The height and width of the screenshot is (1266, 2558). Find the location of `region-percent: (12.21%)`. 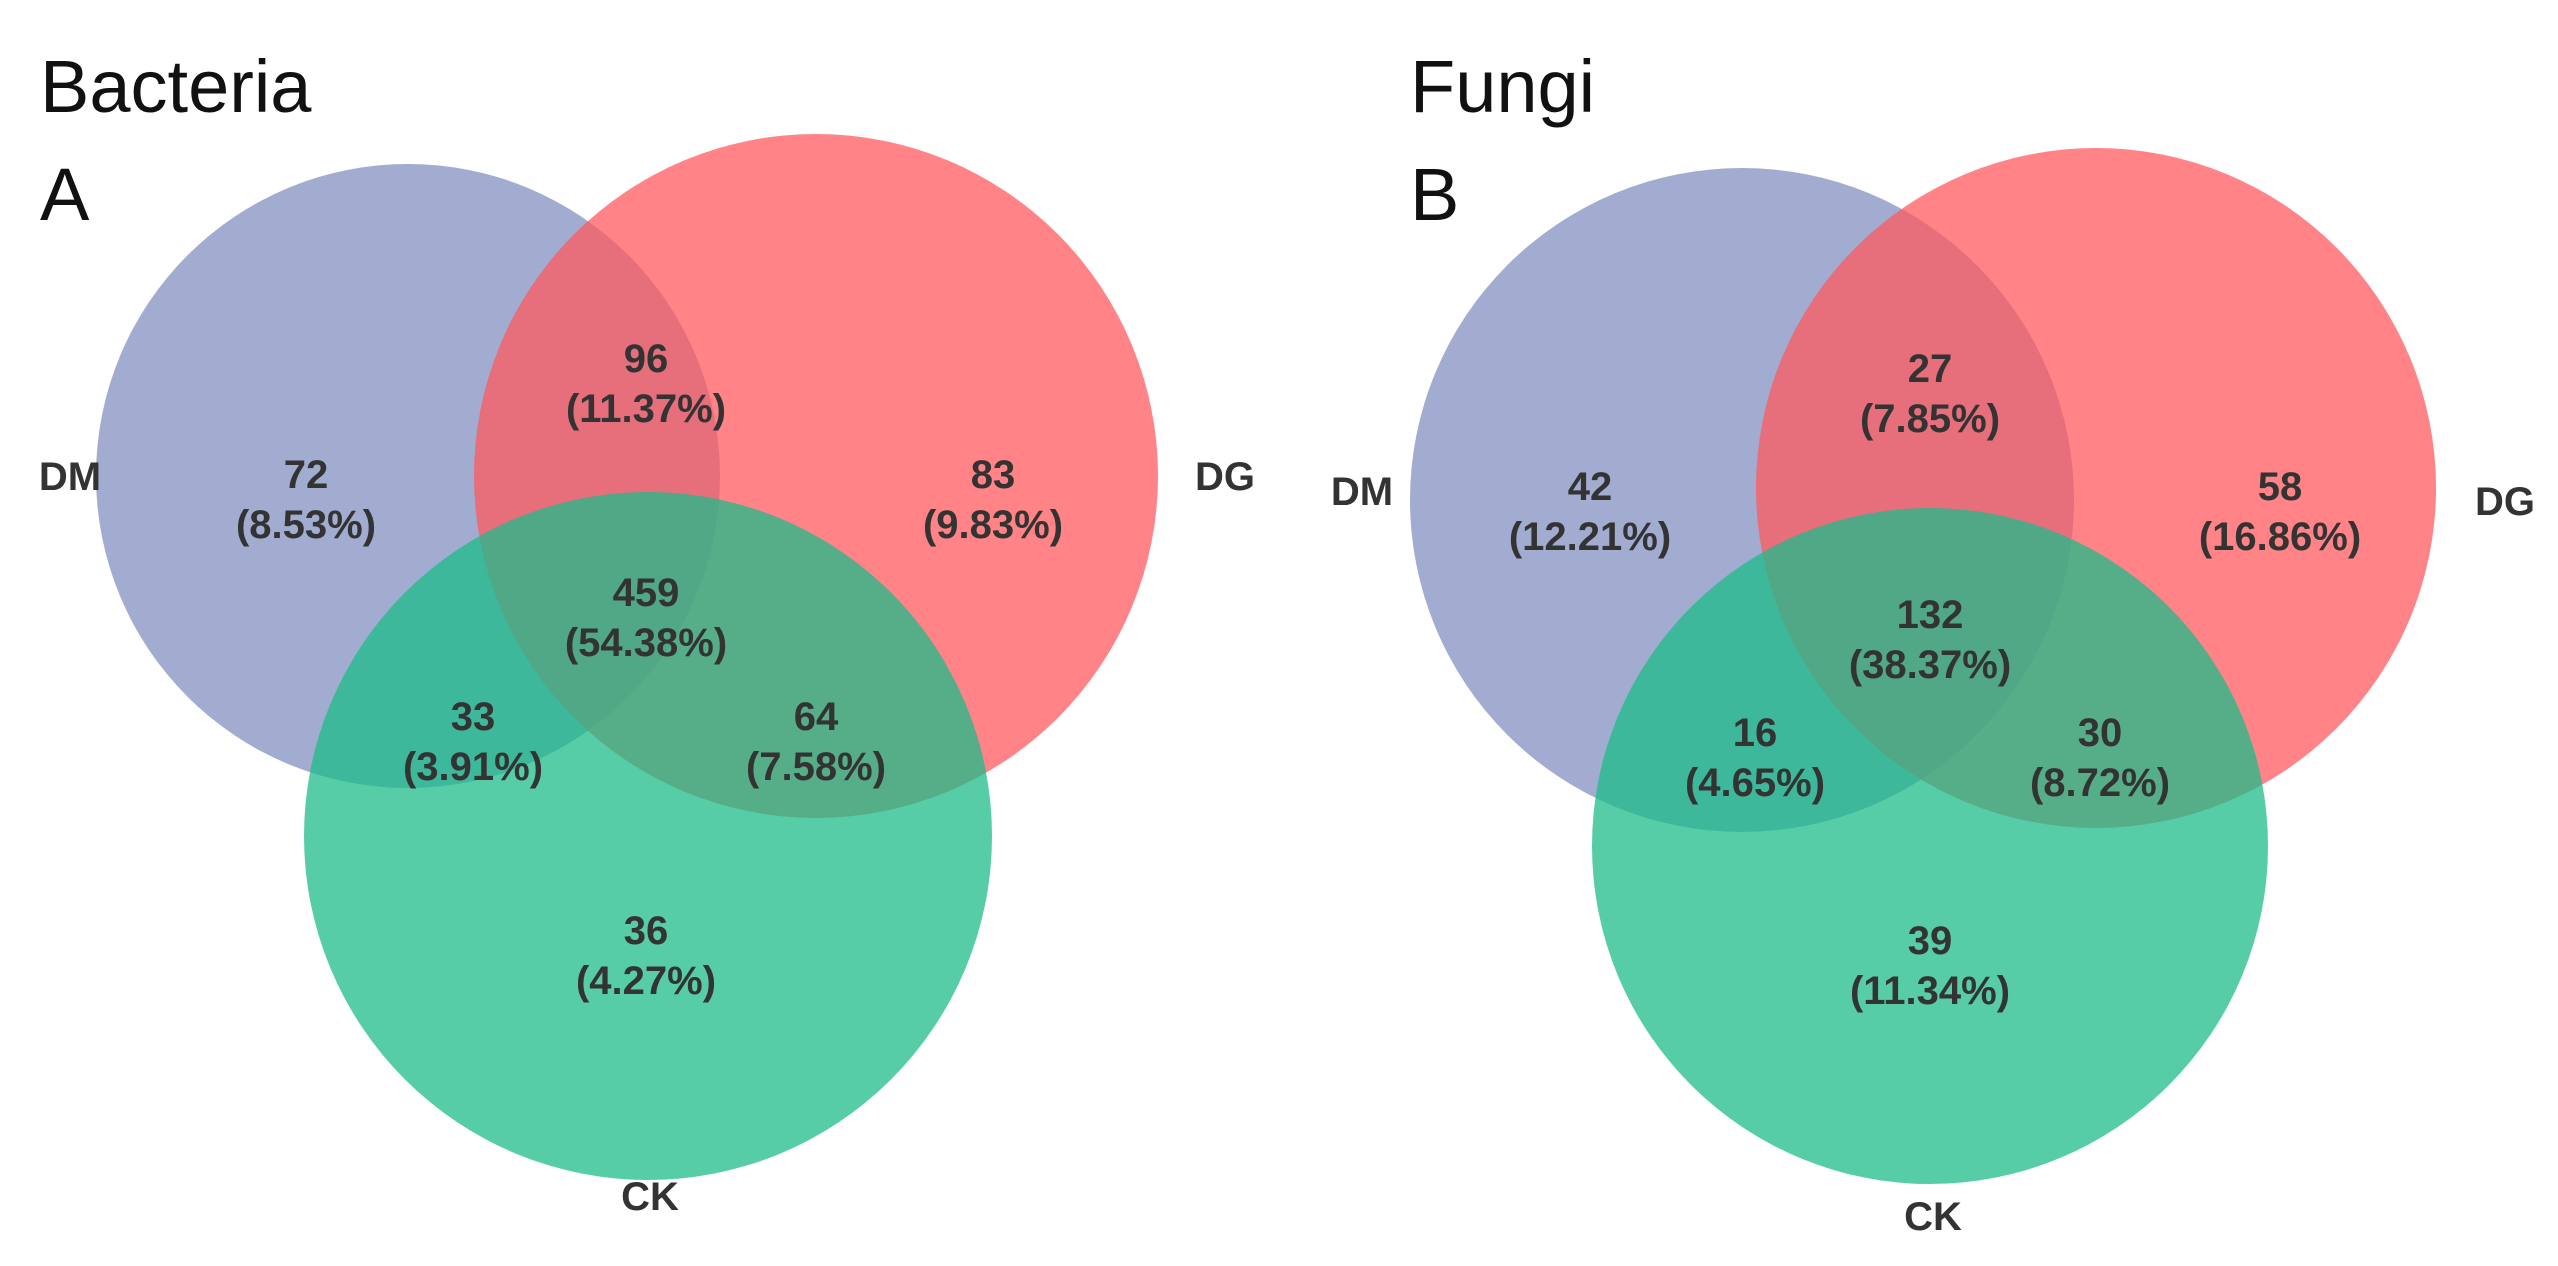

region-percent: (12.21%) is located at coordinates (1590, 537).